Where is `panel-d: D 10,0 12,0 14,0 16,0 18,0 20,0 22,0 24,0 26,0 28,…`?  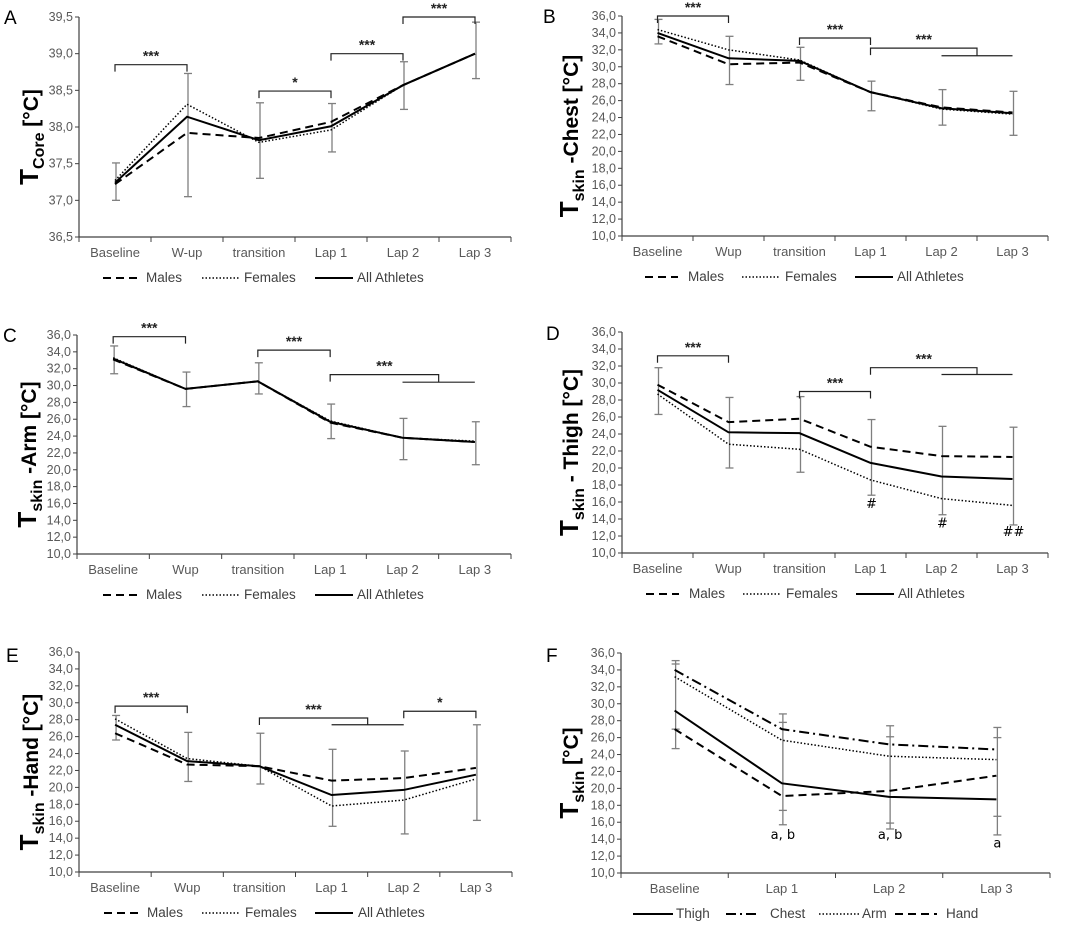
panel-d: D 10,0 12,0 14,0 16,0 18,0 20,0 22,0 24,0 26,0 28,… is located at coordinates (797, 462).